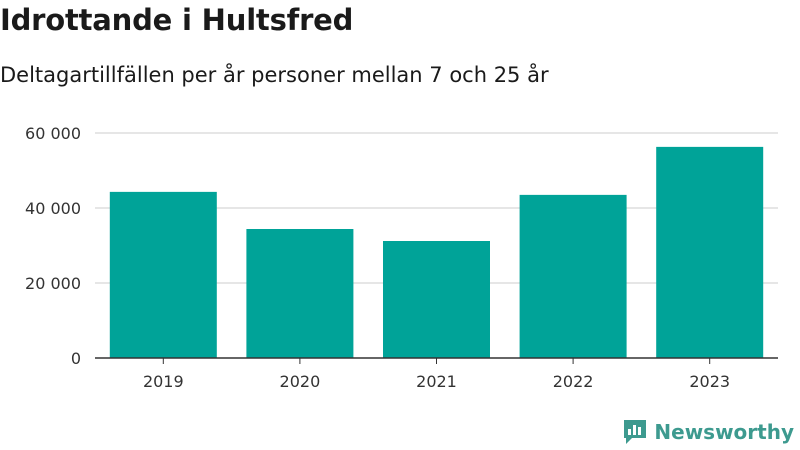 The width and height of the screenshot is (800, 450). What do you see at coordinates (709, 381) in the screenshot?
I see `x-tick-label: 2023` at bounding box center [709, 381].